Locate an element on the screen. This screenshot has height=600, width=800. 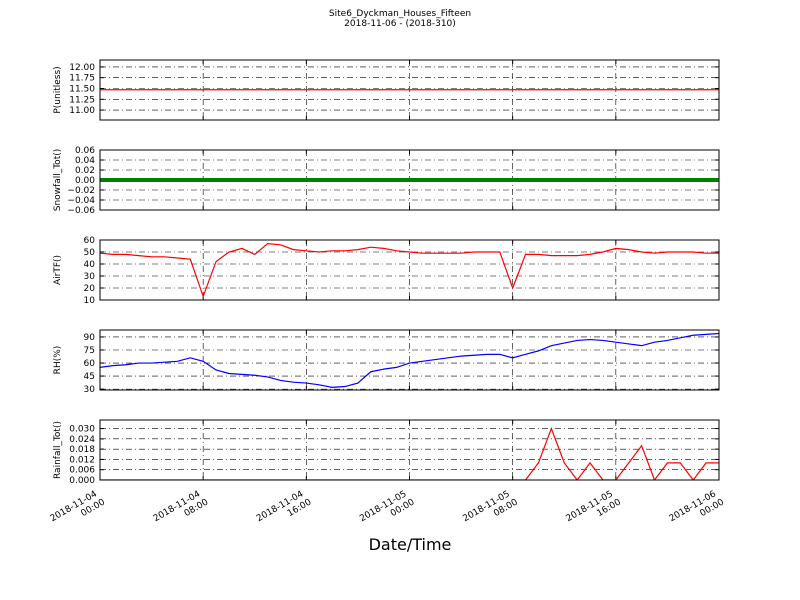
y-tick-label: 0.024 is located at coordinates (82, 440).